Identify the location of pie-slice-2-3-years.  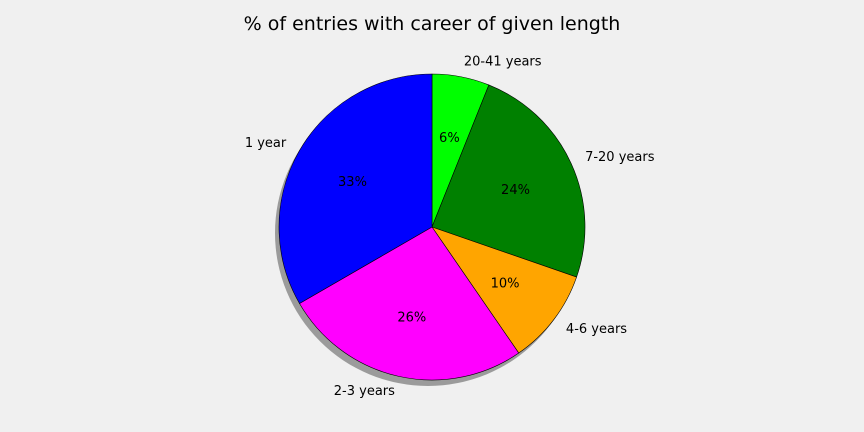
(409, 303).